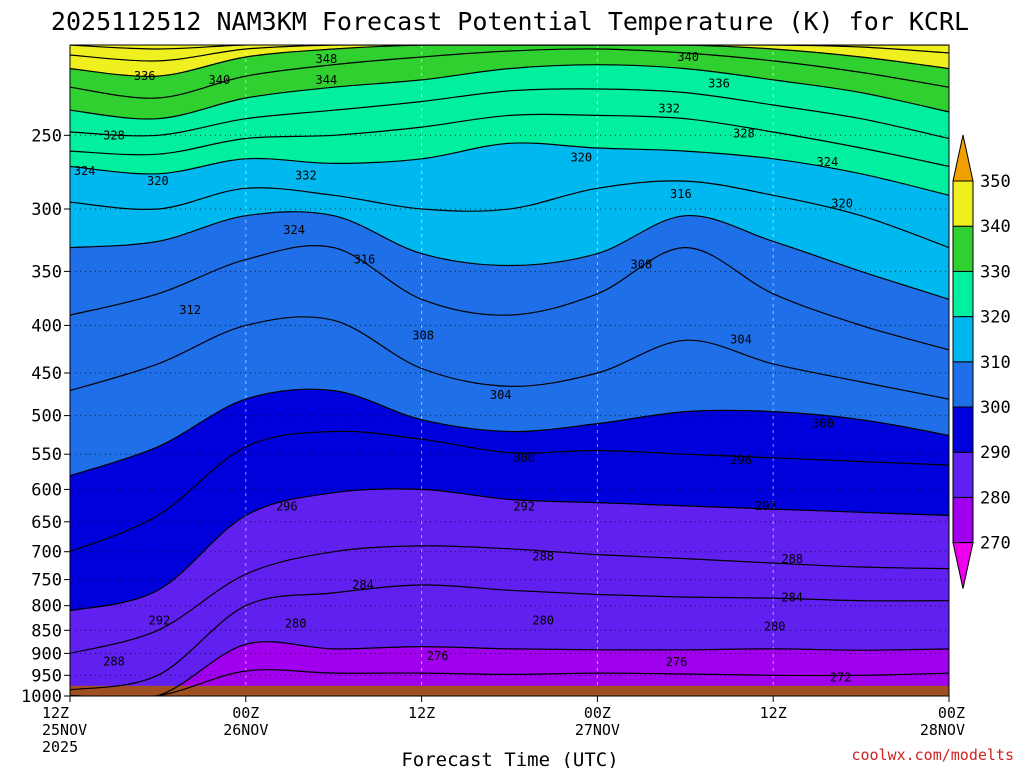  Describe the element at coordinates (995, 544) in the screenshot. I see `colorbar-tick-label: 270` at that location.